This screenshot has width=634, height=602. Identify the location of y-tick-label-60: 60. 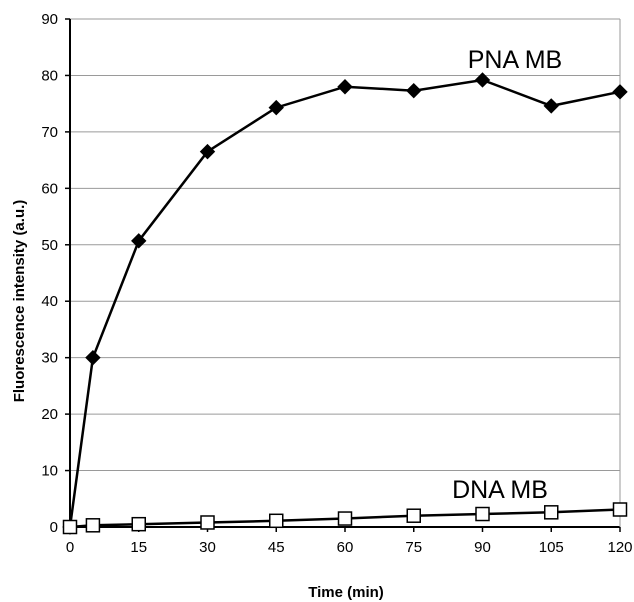
(49, 188).